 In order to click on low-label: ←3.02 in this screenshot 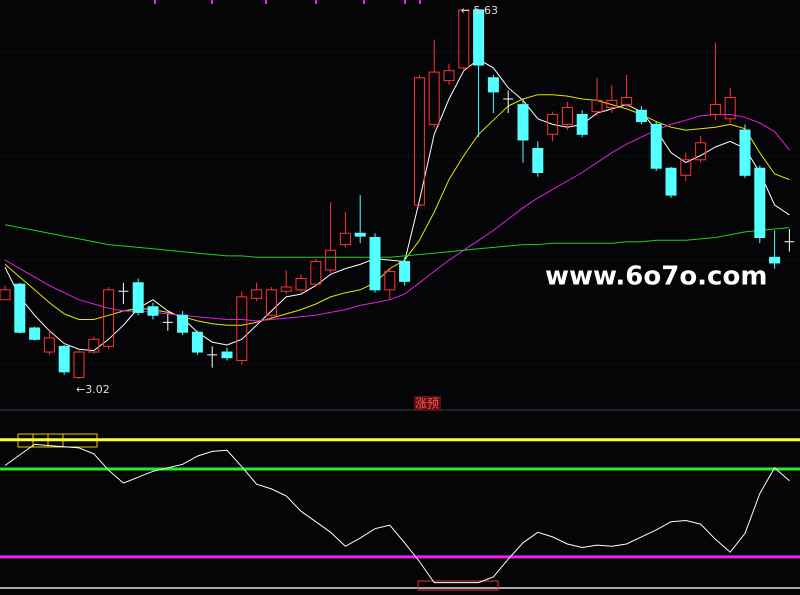, I will do `click(93, 389)`.